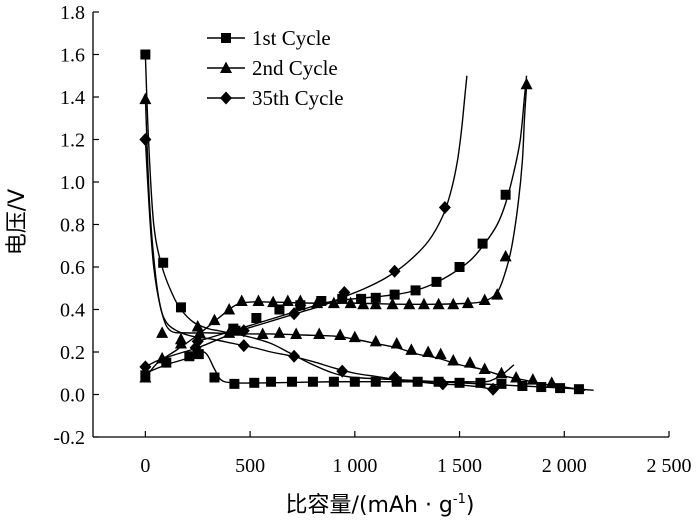 This screenshot has height=522, width=700. Describe the element at coordinates (69, 438) in the screenshot. I see `y-tick-label: -0.2` at that location.